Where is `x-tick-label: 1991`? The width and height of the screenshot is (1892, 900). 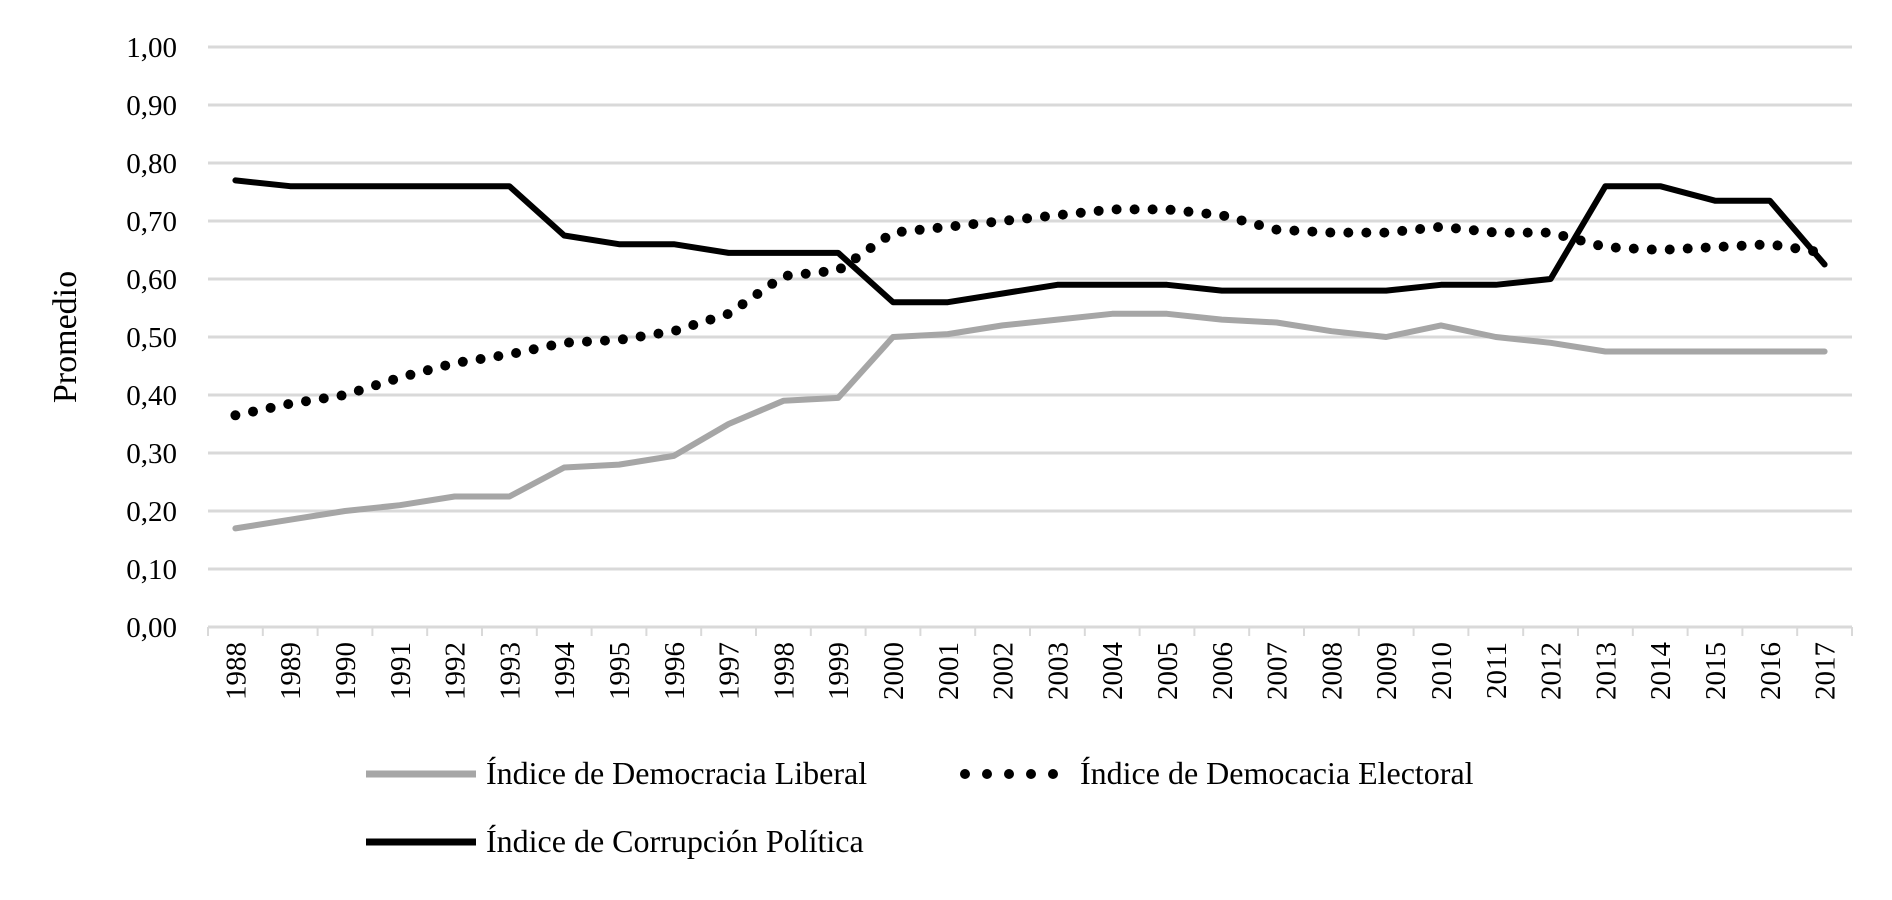 x-tick-label: 1991 is located at coordinates (401, 671).